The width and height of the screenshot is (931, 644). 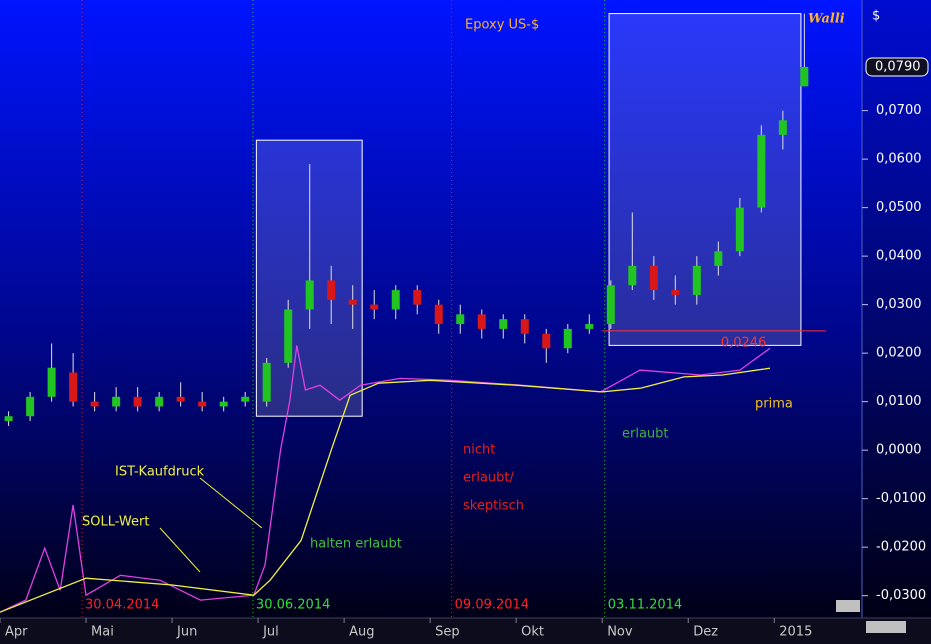 I want to click on last-price-tag, so click(x=897, y=67).